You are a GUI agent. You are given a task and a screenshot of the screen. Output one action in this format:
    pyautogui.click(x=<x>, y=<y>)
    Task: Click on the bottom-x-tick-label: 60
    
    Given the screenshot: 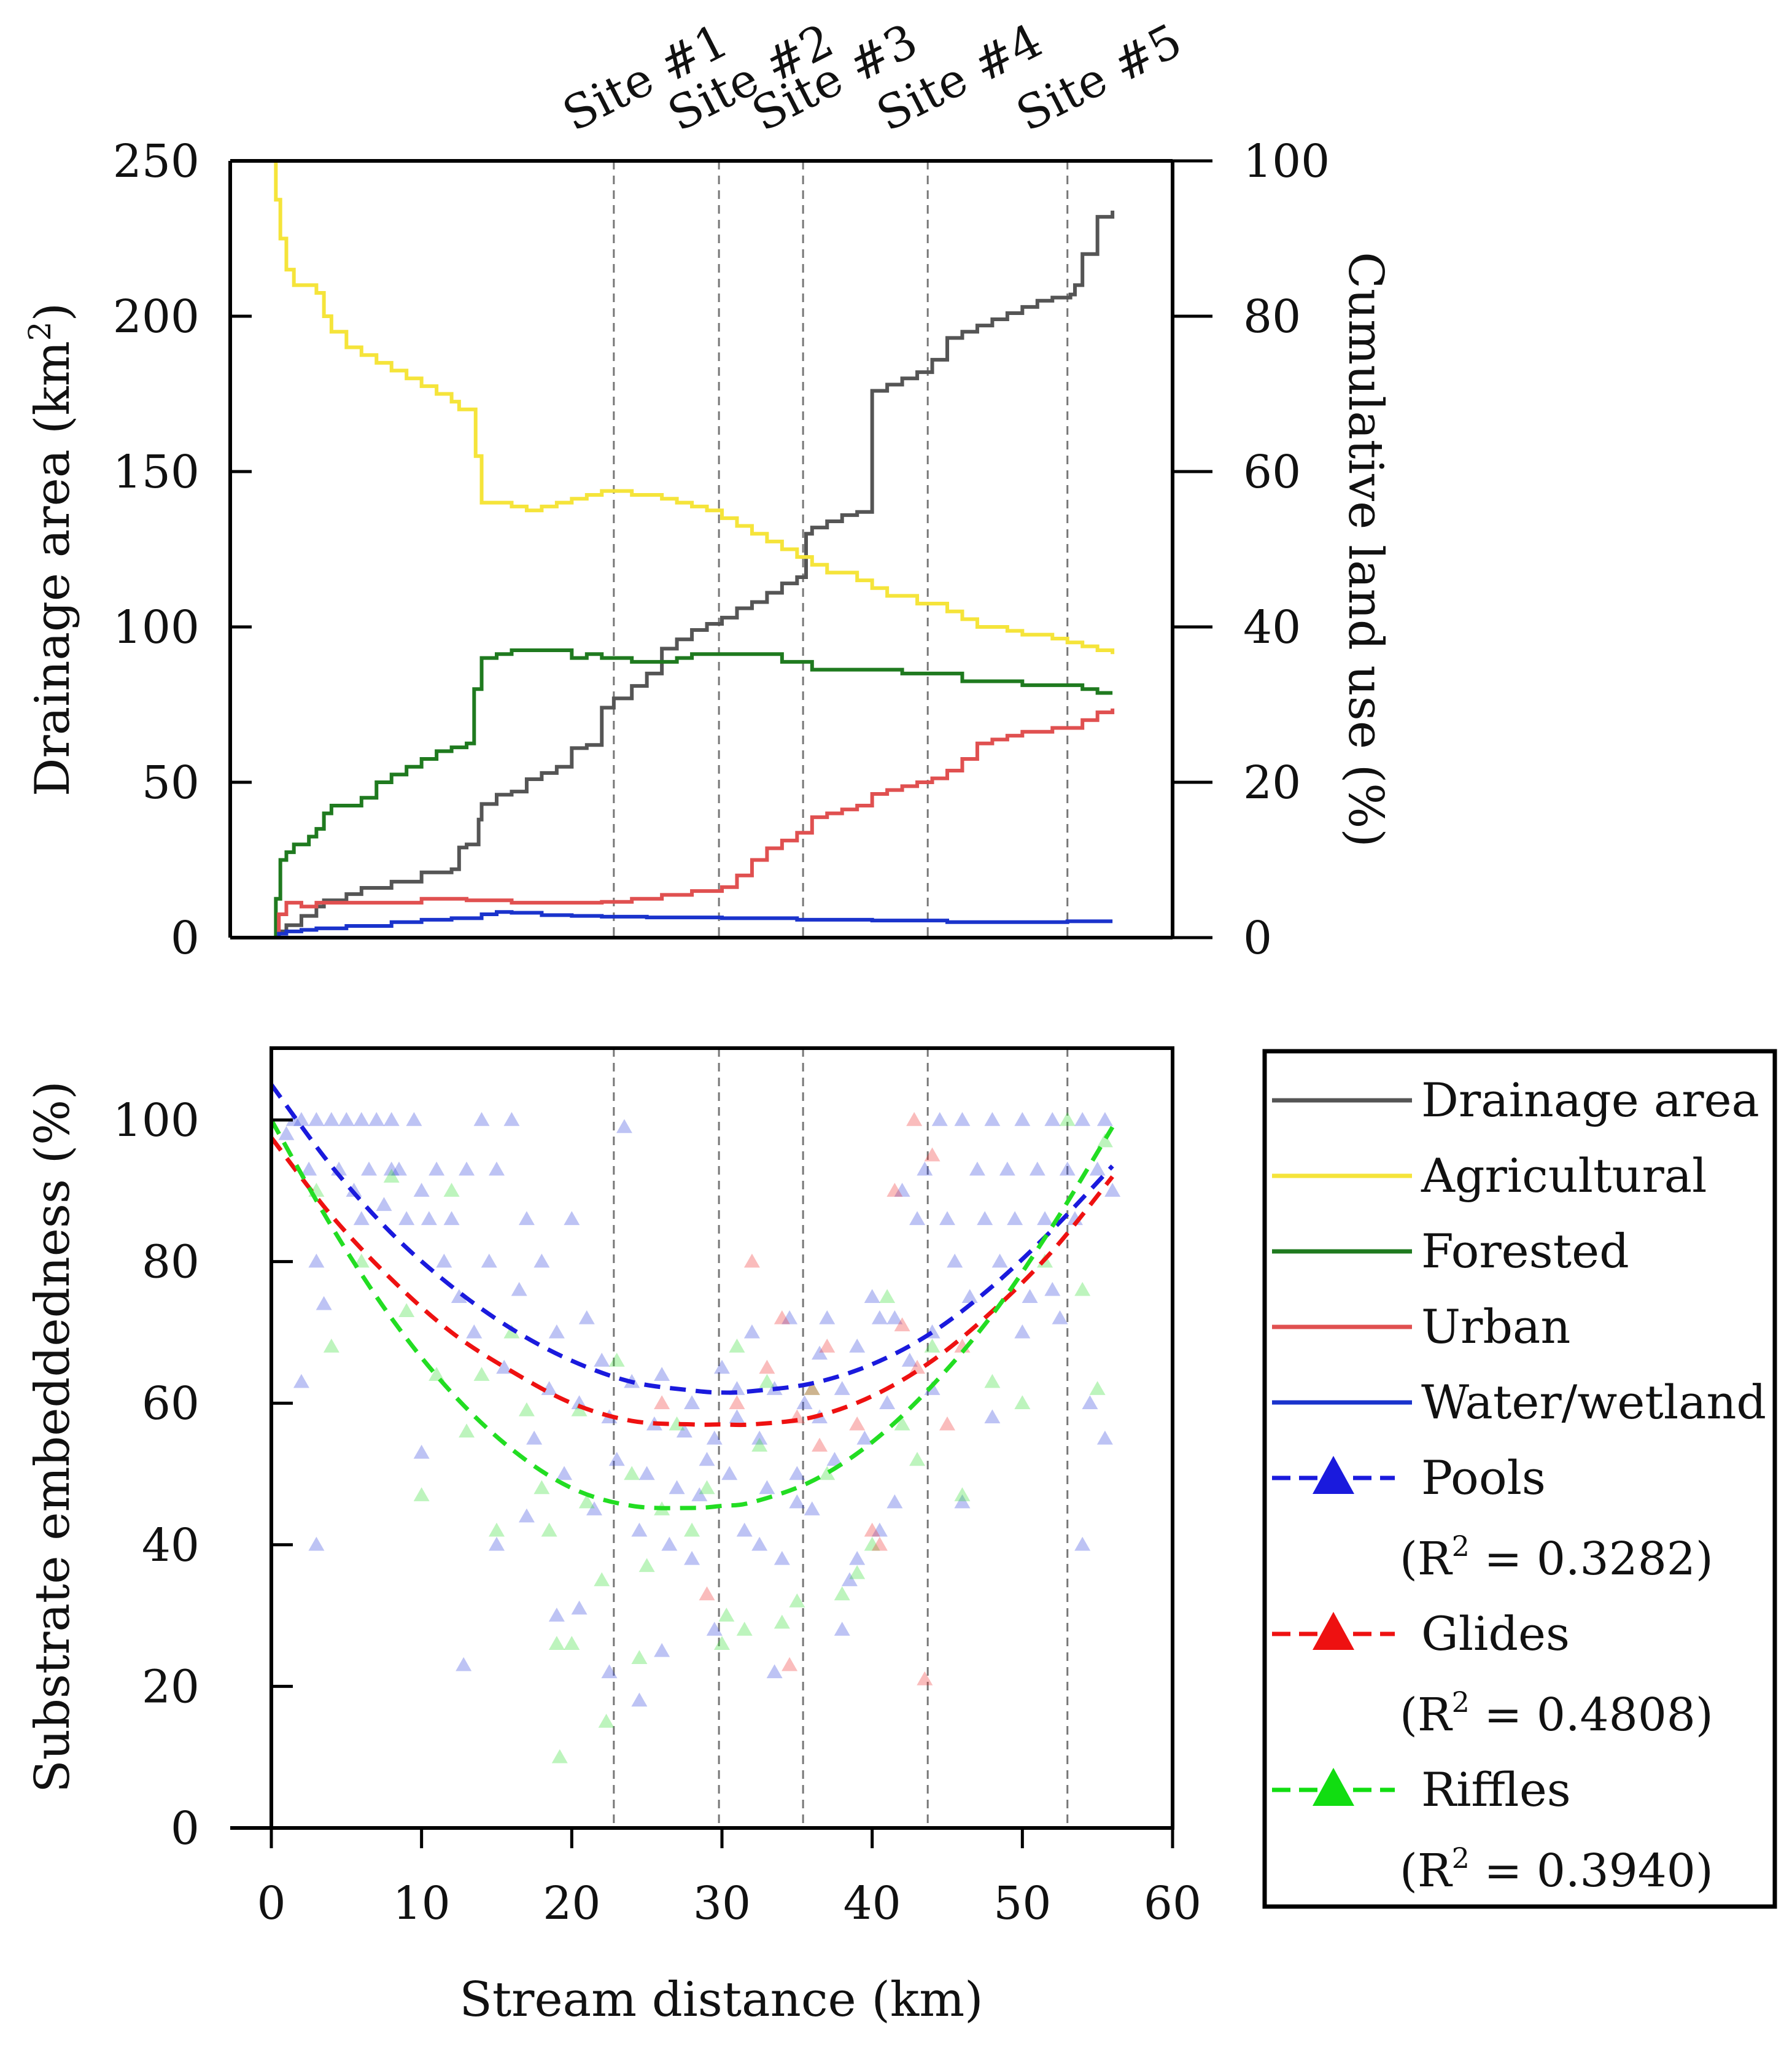 What is the action you would take?
    pyautogui.click(x=1172, y=1904)
    